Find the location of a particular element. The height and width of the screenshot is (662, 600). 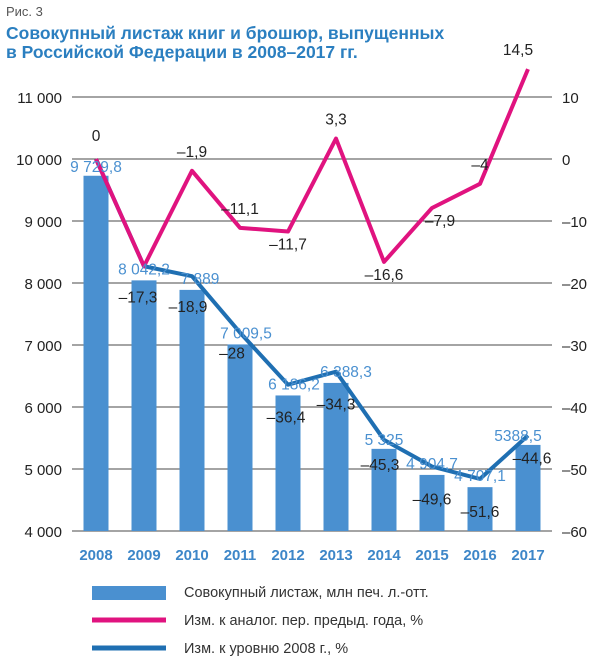

yoy-data-label: 3,3 is located at coordinates (336, 120).